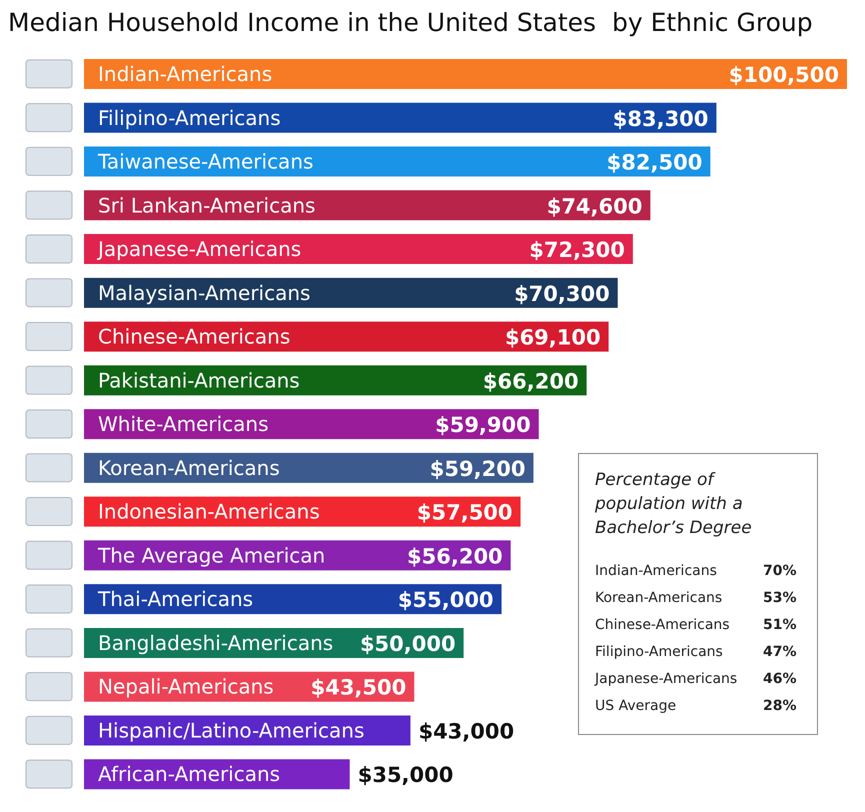  Describe the element at coordinates (464, 512) in the screenshot. I see `data-label: $57,500` at that location.